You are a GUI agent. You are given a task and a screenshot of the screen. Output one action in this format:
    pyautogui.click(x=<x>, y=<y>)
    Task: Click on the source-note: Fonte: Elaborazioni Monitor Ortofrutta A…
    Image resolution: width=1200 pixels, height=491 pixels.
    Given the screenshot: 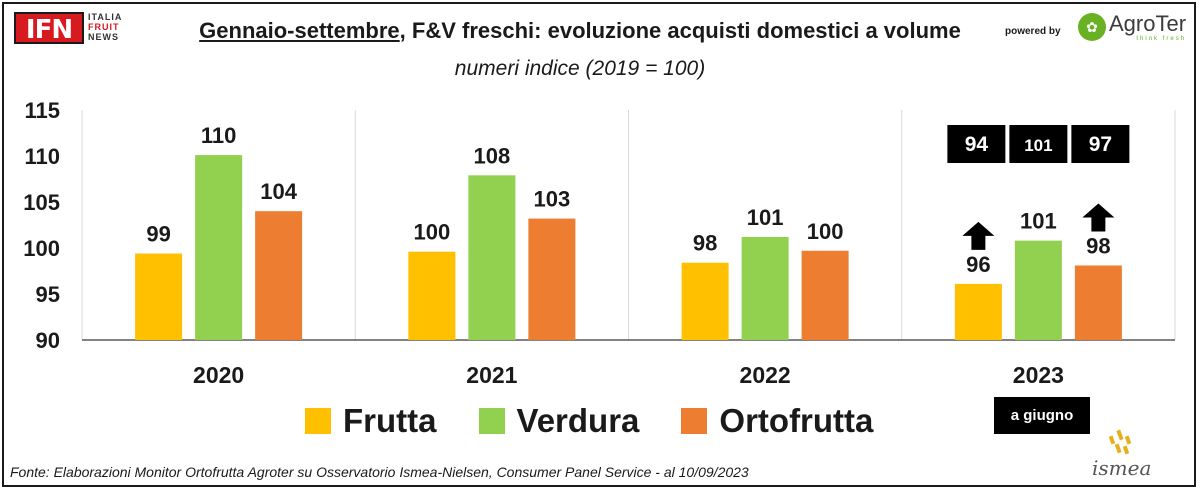 What is the action you would take?
    pyautogui.click(x=379, y=472)
    